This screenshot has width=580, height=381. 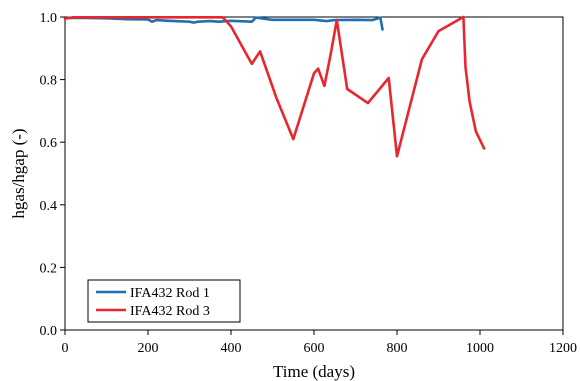 What do you see at coordinates (49, 331) in the screenshot?
I see `y-tick-label: 0.0` at bounding box center [49, 331].